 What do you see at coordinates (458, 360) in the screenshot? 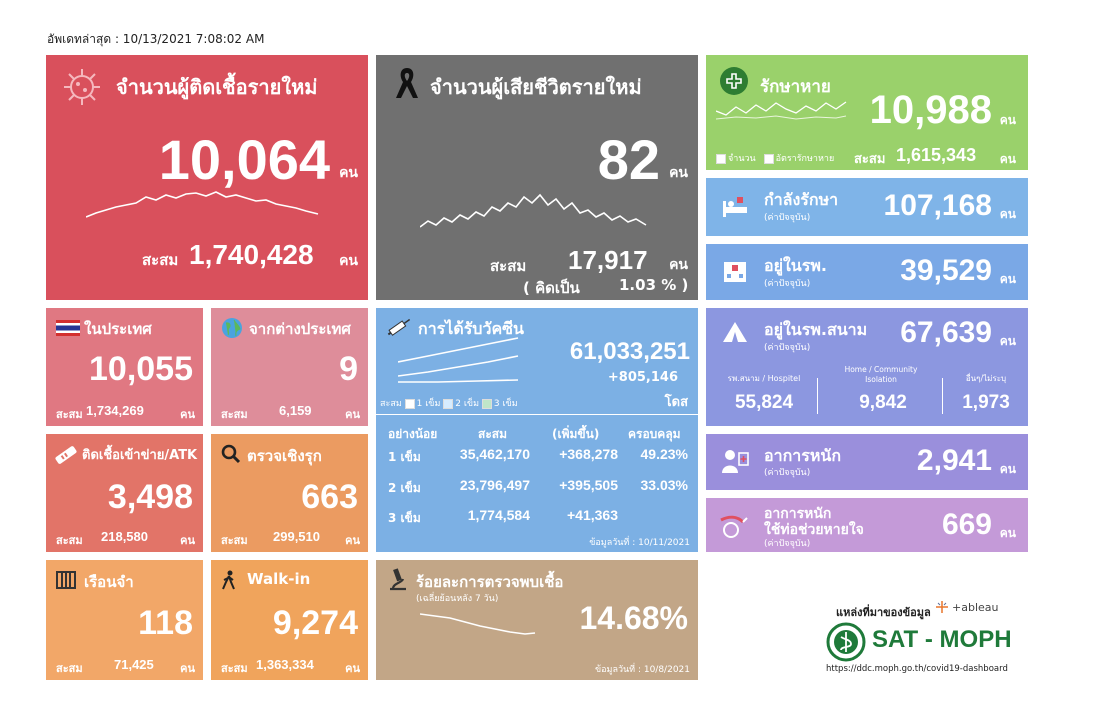
I see `vaccine-trend` at bounding box center [458, 360].